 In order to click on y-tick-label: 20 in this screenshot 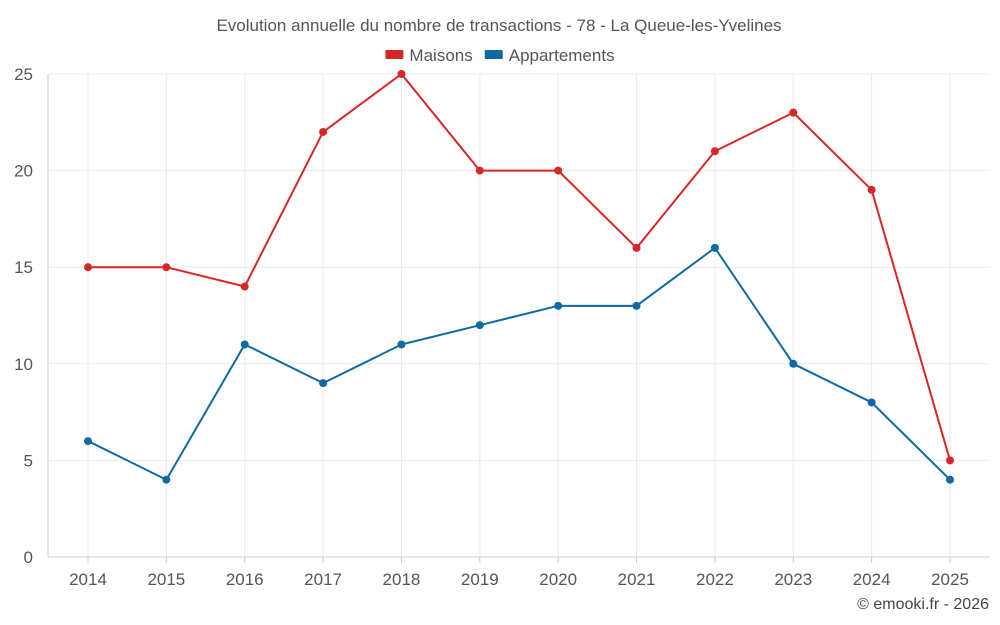, I will do `click(23, 171)`.